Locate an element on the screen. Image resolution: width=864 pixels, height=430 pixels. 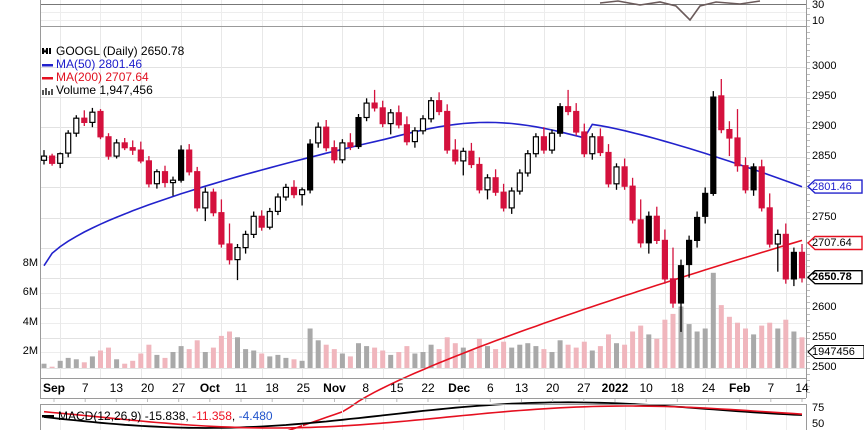
tag-ma200-value: 2707.64 is located at coordinates (832, 243).